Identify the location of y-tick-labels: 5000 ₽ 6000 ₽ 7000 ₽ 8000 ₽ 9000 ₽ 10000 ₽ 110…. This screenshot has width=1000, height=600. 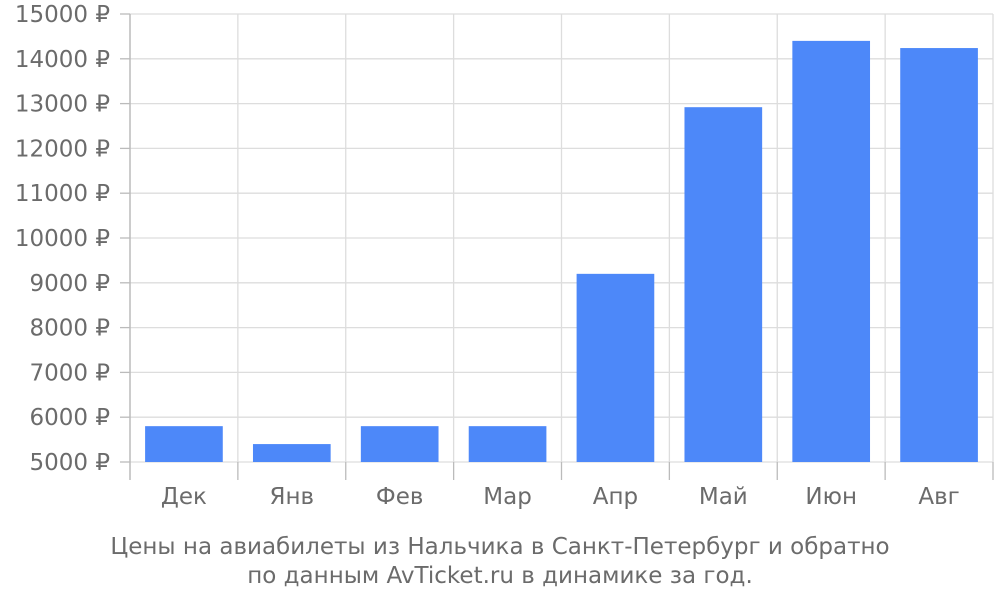
(62, 239).